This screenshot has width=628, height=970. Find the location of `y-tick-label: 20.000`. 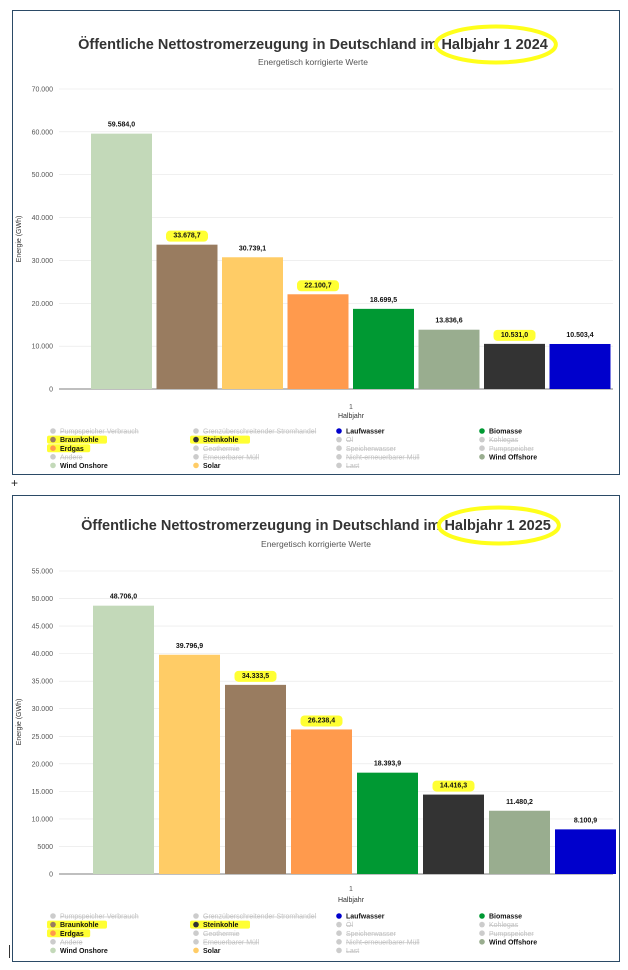

y-tick-label: 20.000 is located at coordinates (43, 304).